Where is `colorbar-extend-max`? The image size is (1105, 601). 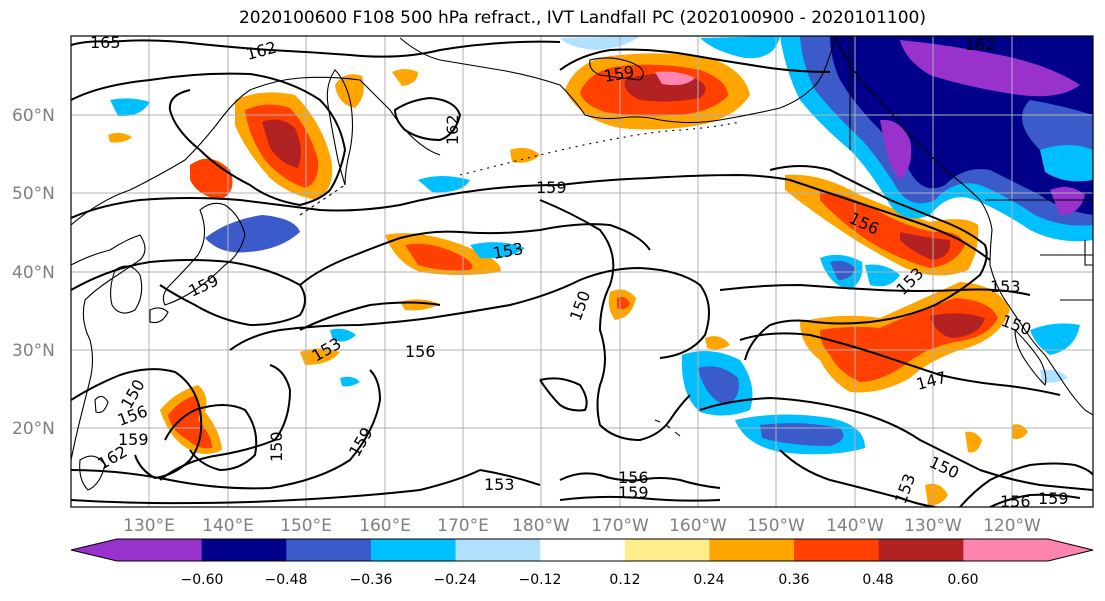 colorbar-extend-max is located at coordinates (1070, 550).